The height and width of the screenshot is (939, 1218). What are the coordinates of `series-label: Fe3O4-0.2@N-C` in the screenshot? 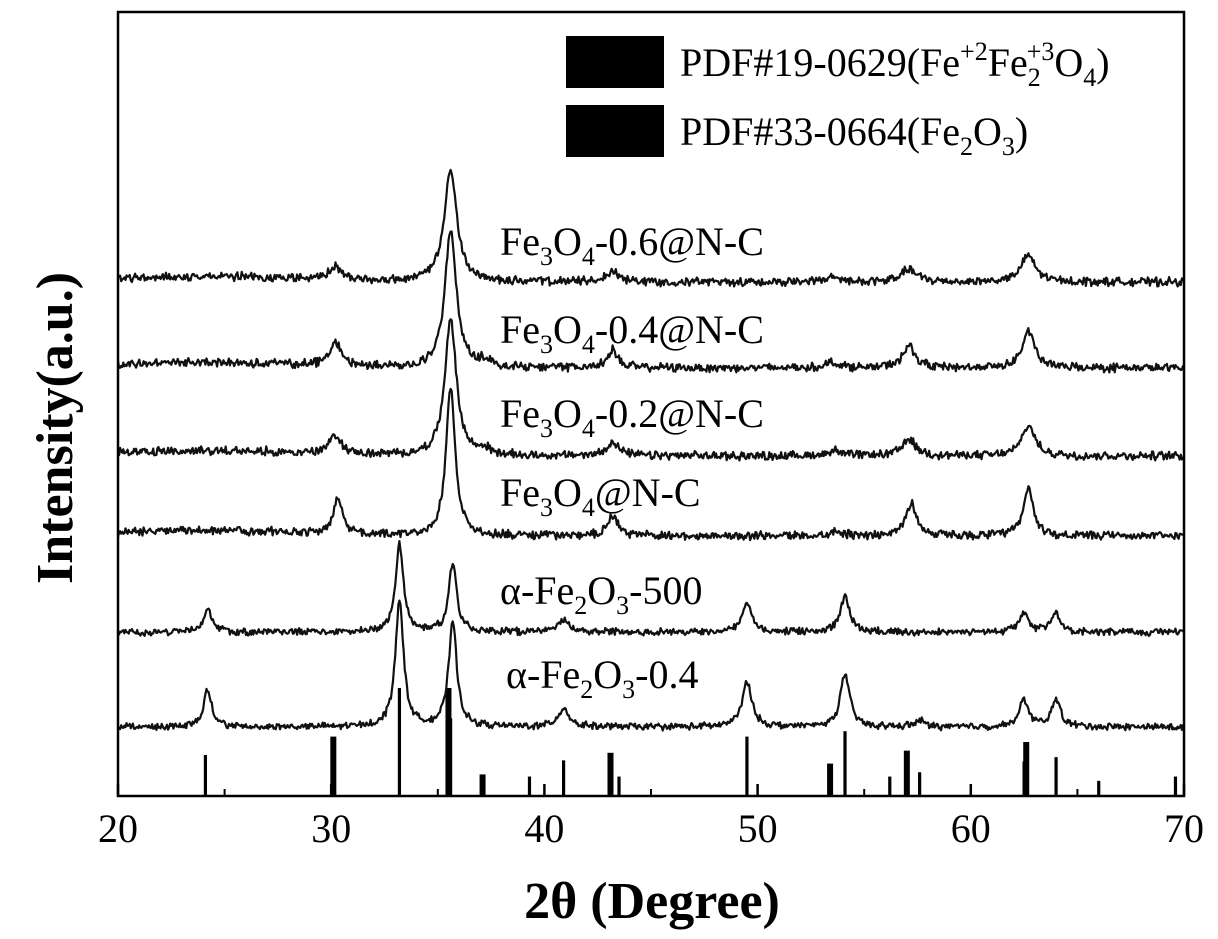 It's located at (632, 417).